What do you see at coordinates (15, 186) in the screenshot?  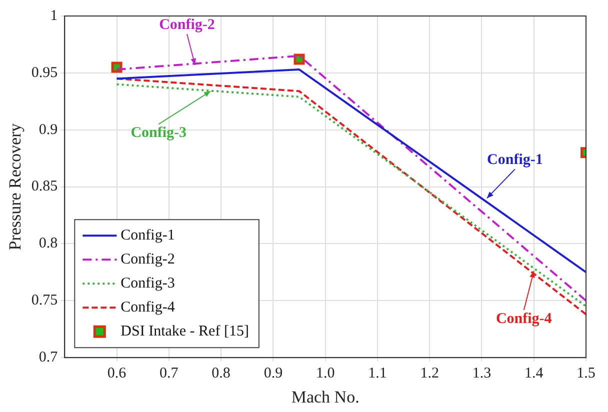 I see `y-axis-title: Pressure Recovery` at bounding box center [15, 186].